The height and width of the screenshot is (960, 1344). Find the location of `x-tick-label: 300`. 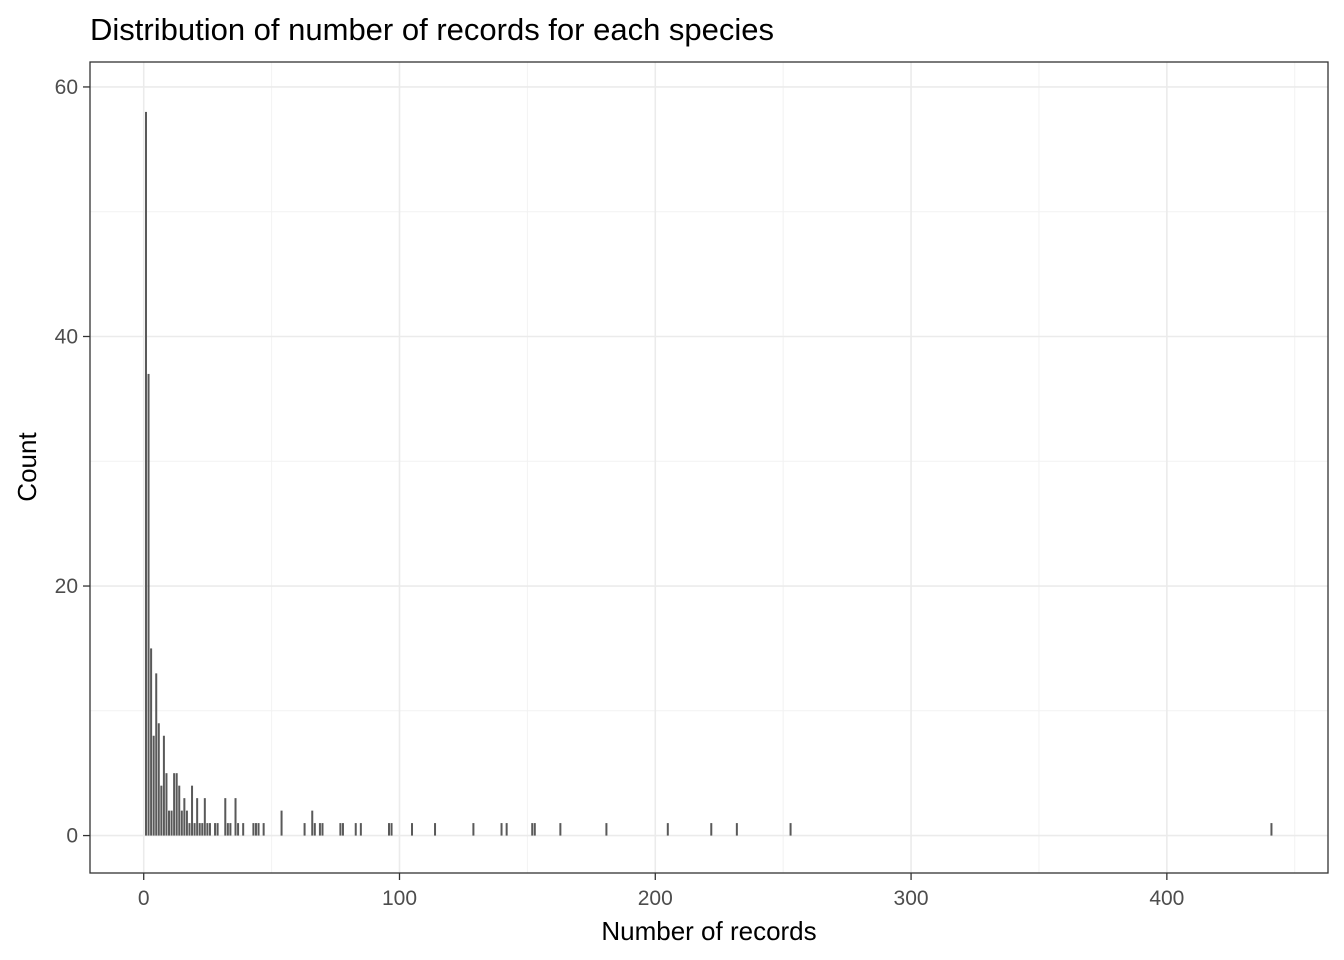

x-tick-label: 300 is located at coordinates (911, 898).